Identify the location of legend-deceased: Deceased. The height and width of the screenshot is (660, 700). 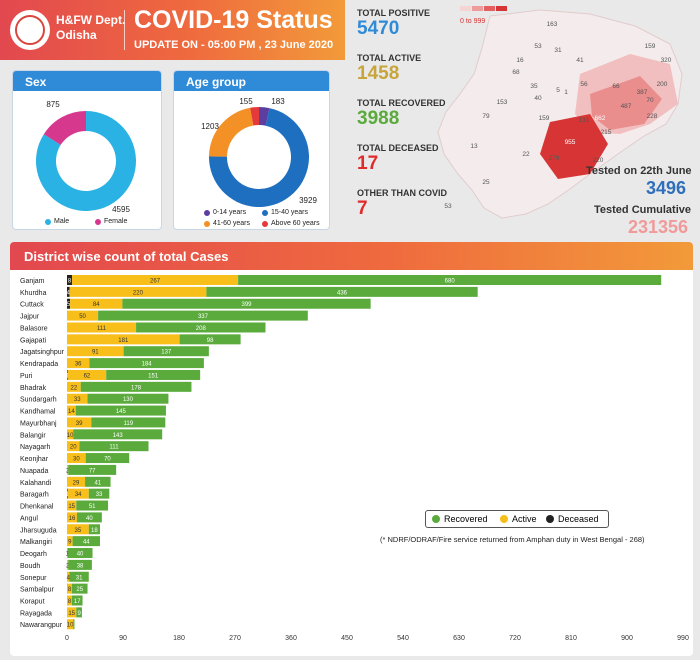
(572, 519).